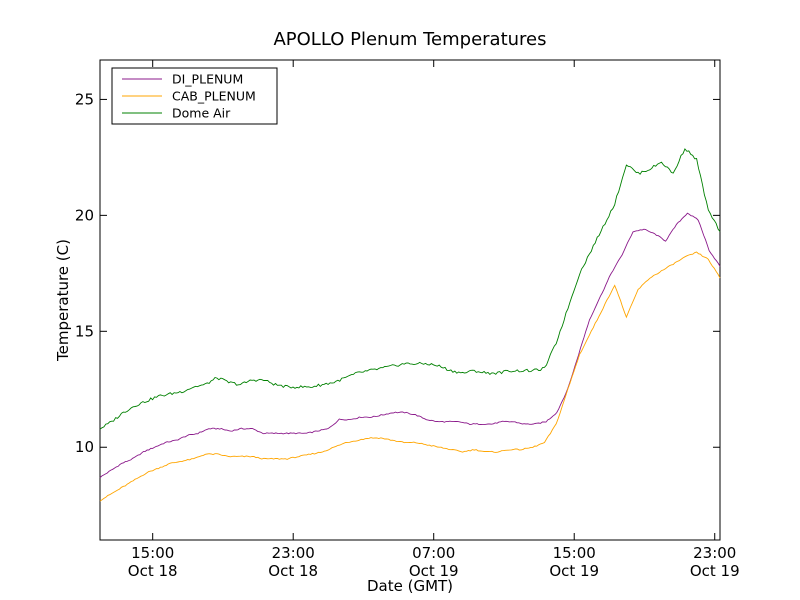 This screenshot has width=800, height=600. I want to click on legend-label: Dome Air, so click(201, 113).